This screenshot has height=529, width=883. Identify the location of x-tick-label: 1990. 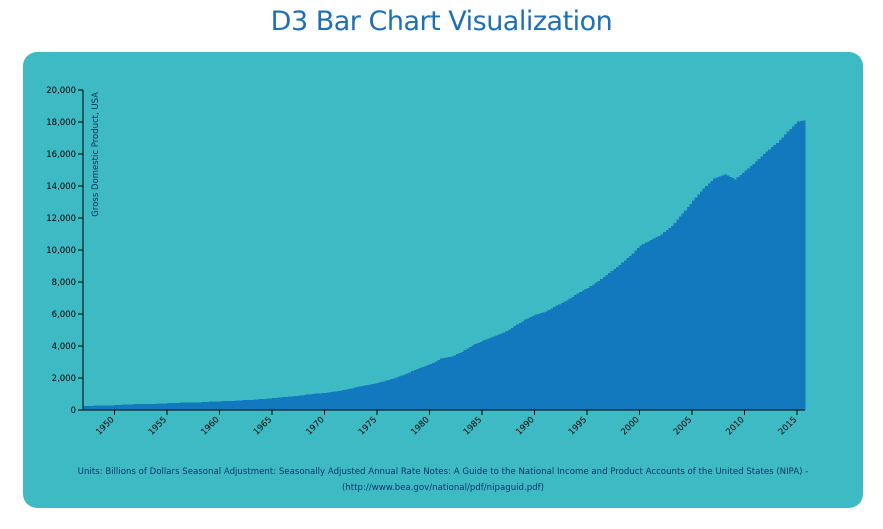
(525, 426).